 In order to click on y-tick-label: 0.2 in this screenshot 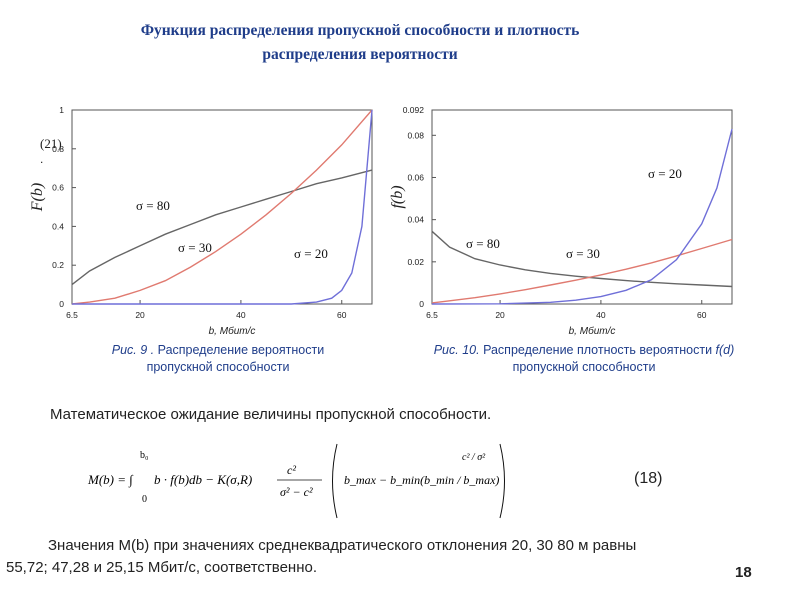, I will do `click(58, 265)`.